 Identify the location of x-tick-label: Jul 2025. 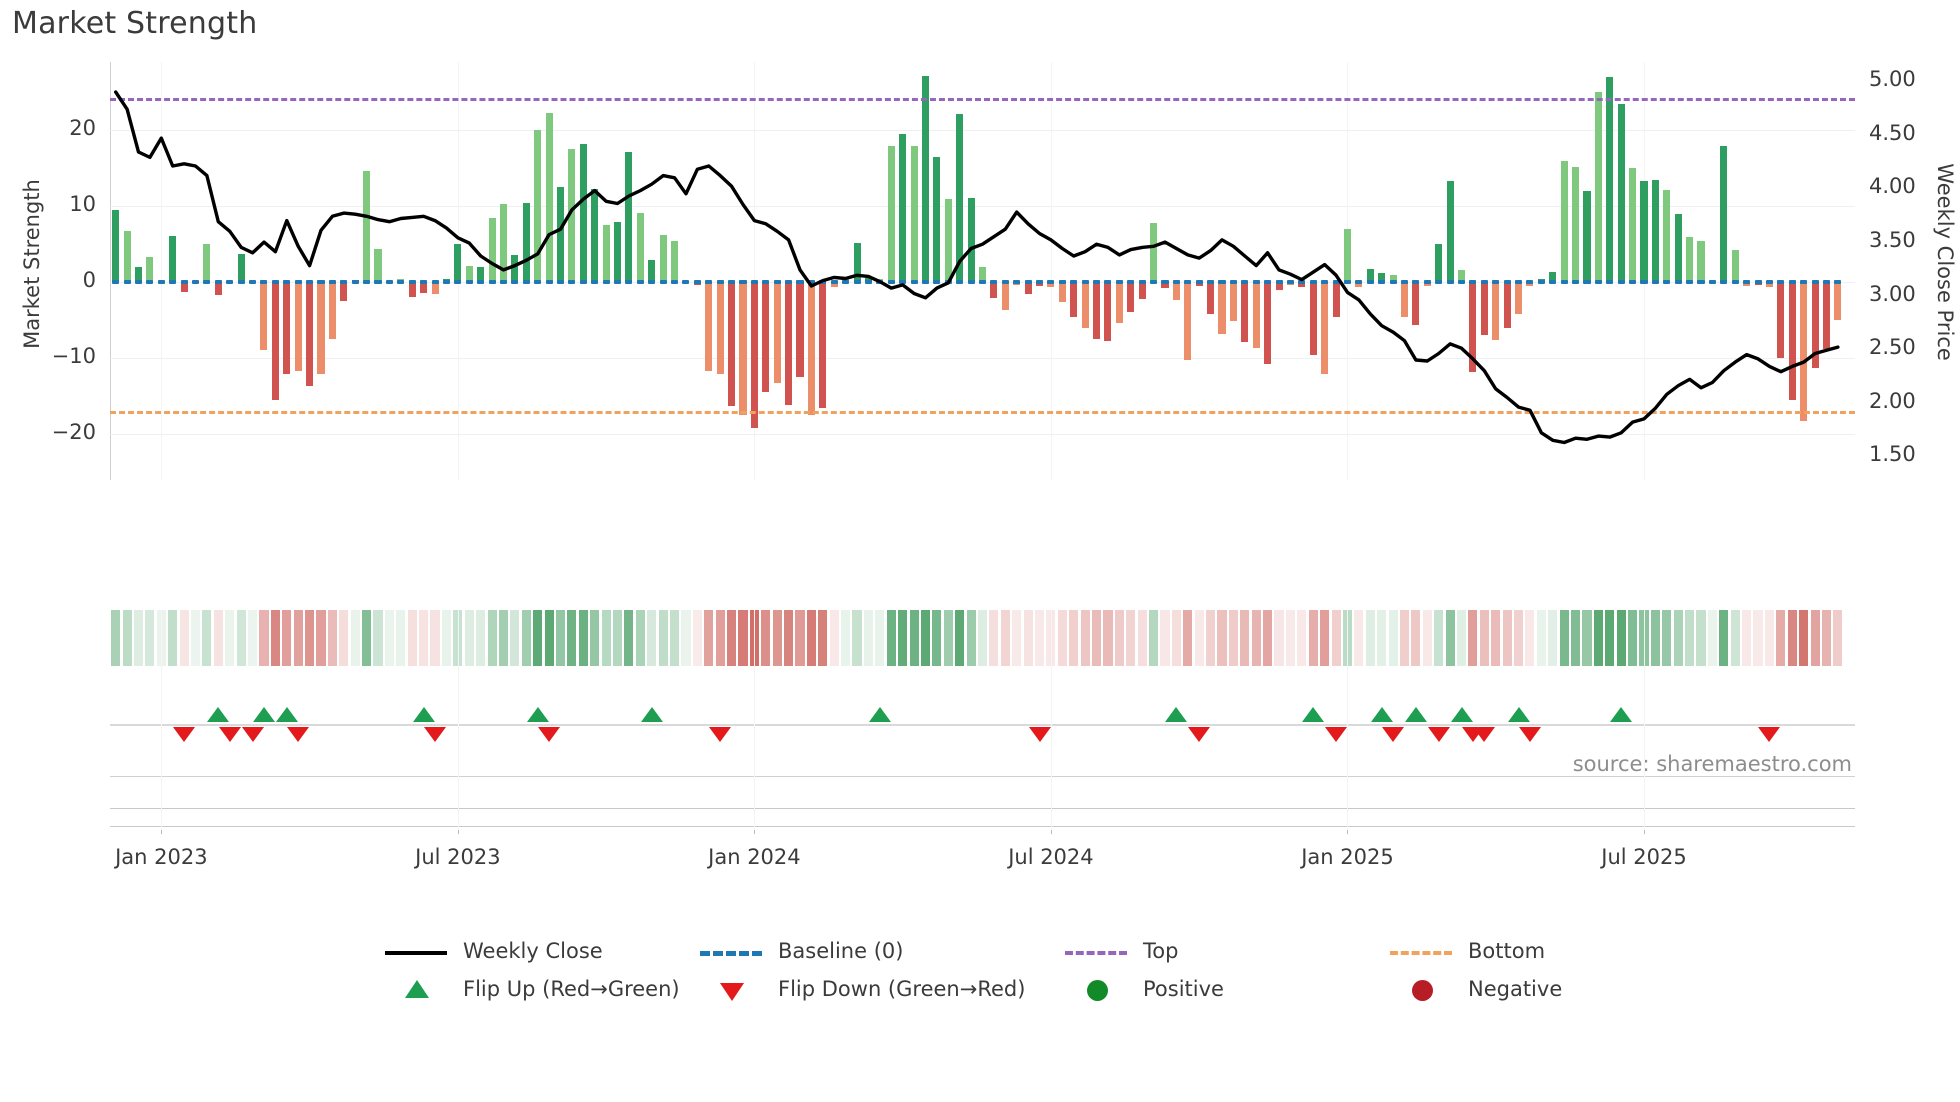
(1644, 857).